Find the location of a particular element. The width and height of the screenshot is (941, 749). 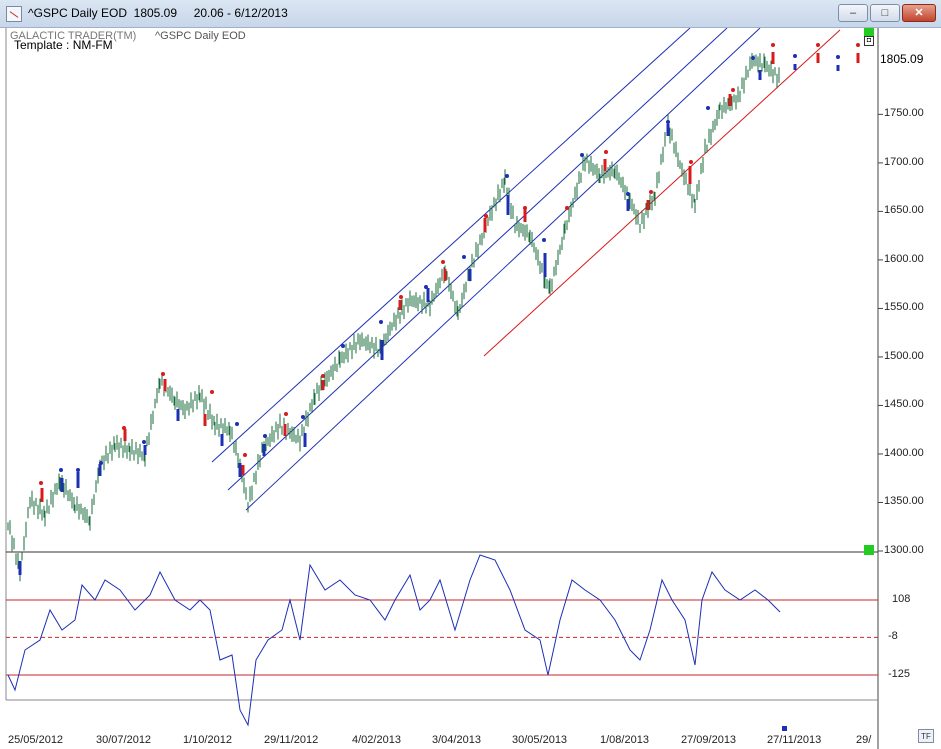

close-button: ✕ is located at coordinates (919, 13).